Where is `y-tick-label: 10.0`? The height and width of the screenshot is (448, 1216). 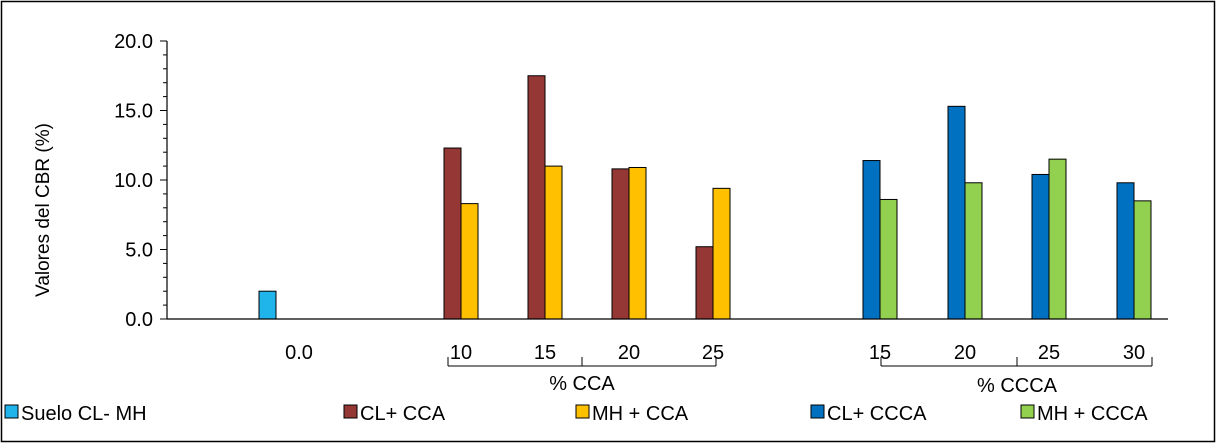 y-tick-label: 10.0 is located at coordinates (133, 181).